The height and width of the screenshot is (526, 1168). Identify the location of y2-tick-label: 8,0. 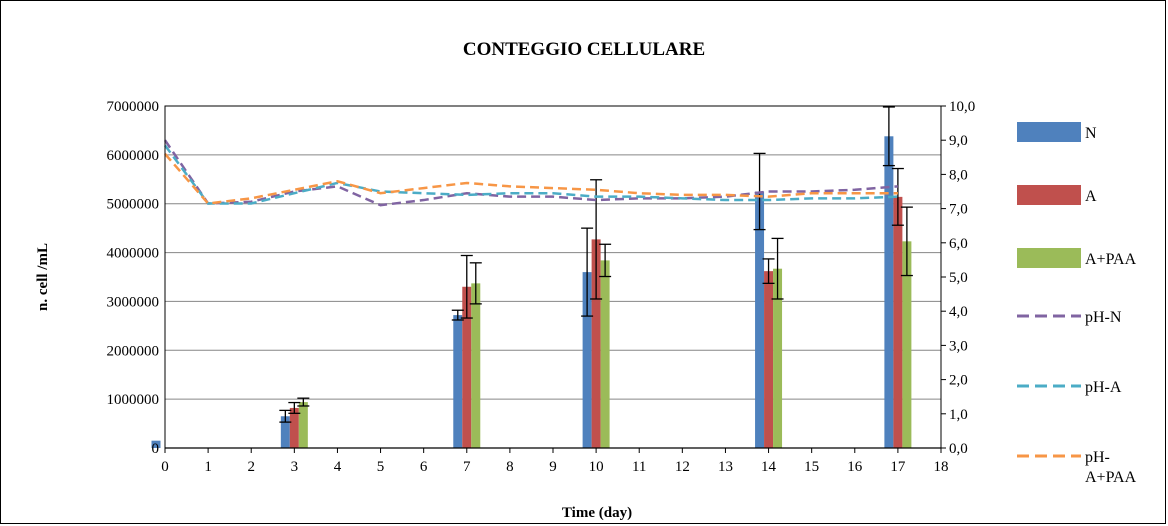
(958, 175).